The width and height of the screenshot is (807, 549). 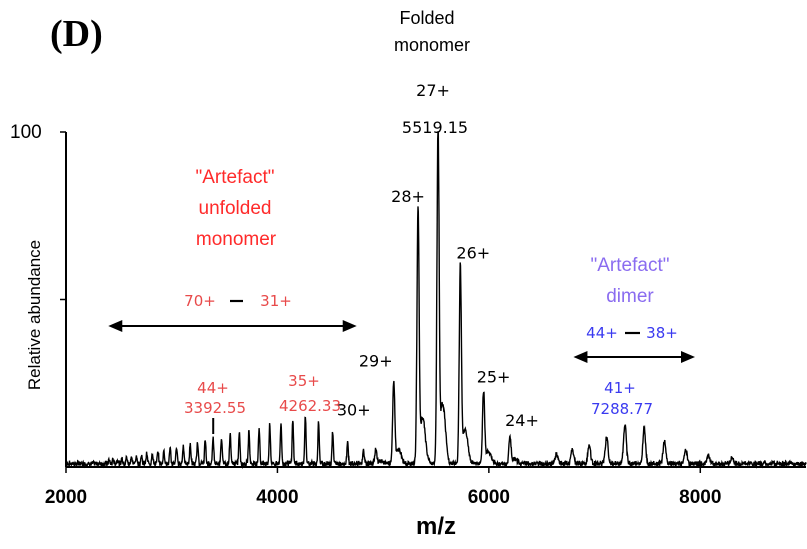 What do you see at coordinates (232, 326) in the screenshot?
I see `unfolded-range-arrow` at bounding box center [232, 326].